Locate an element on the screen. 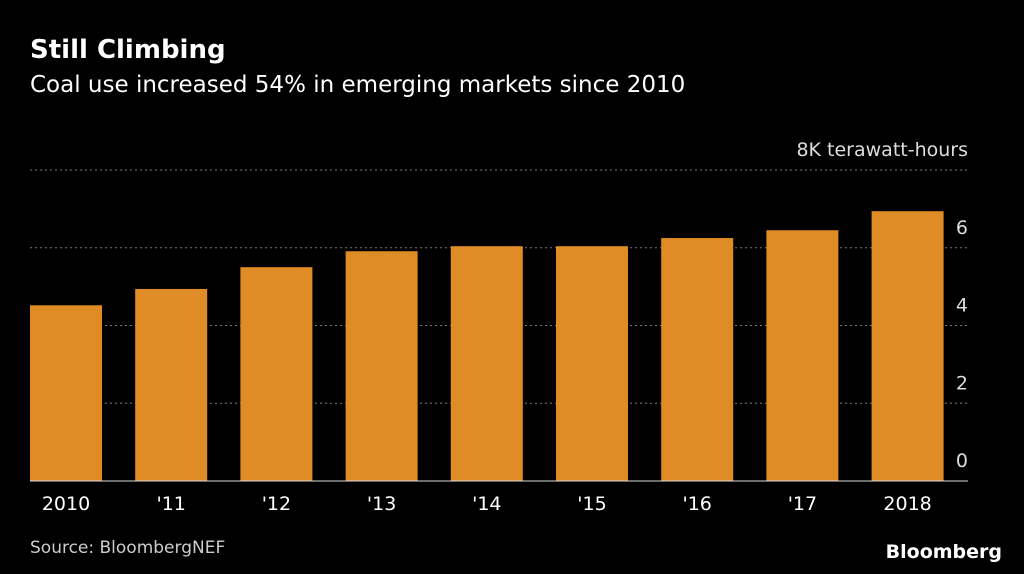 Image resolution: width=1024 pixels, height=574 pixels. x-tick-label: 2010 is located at coordinates (66, 504).